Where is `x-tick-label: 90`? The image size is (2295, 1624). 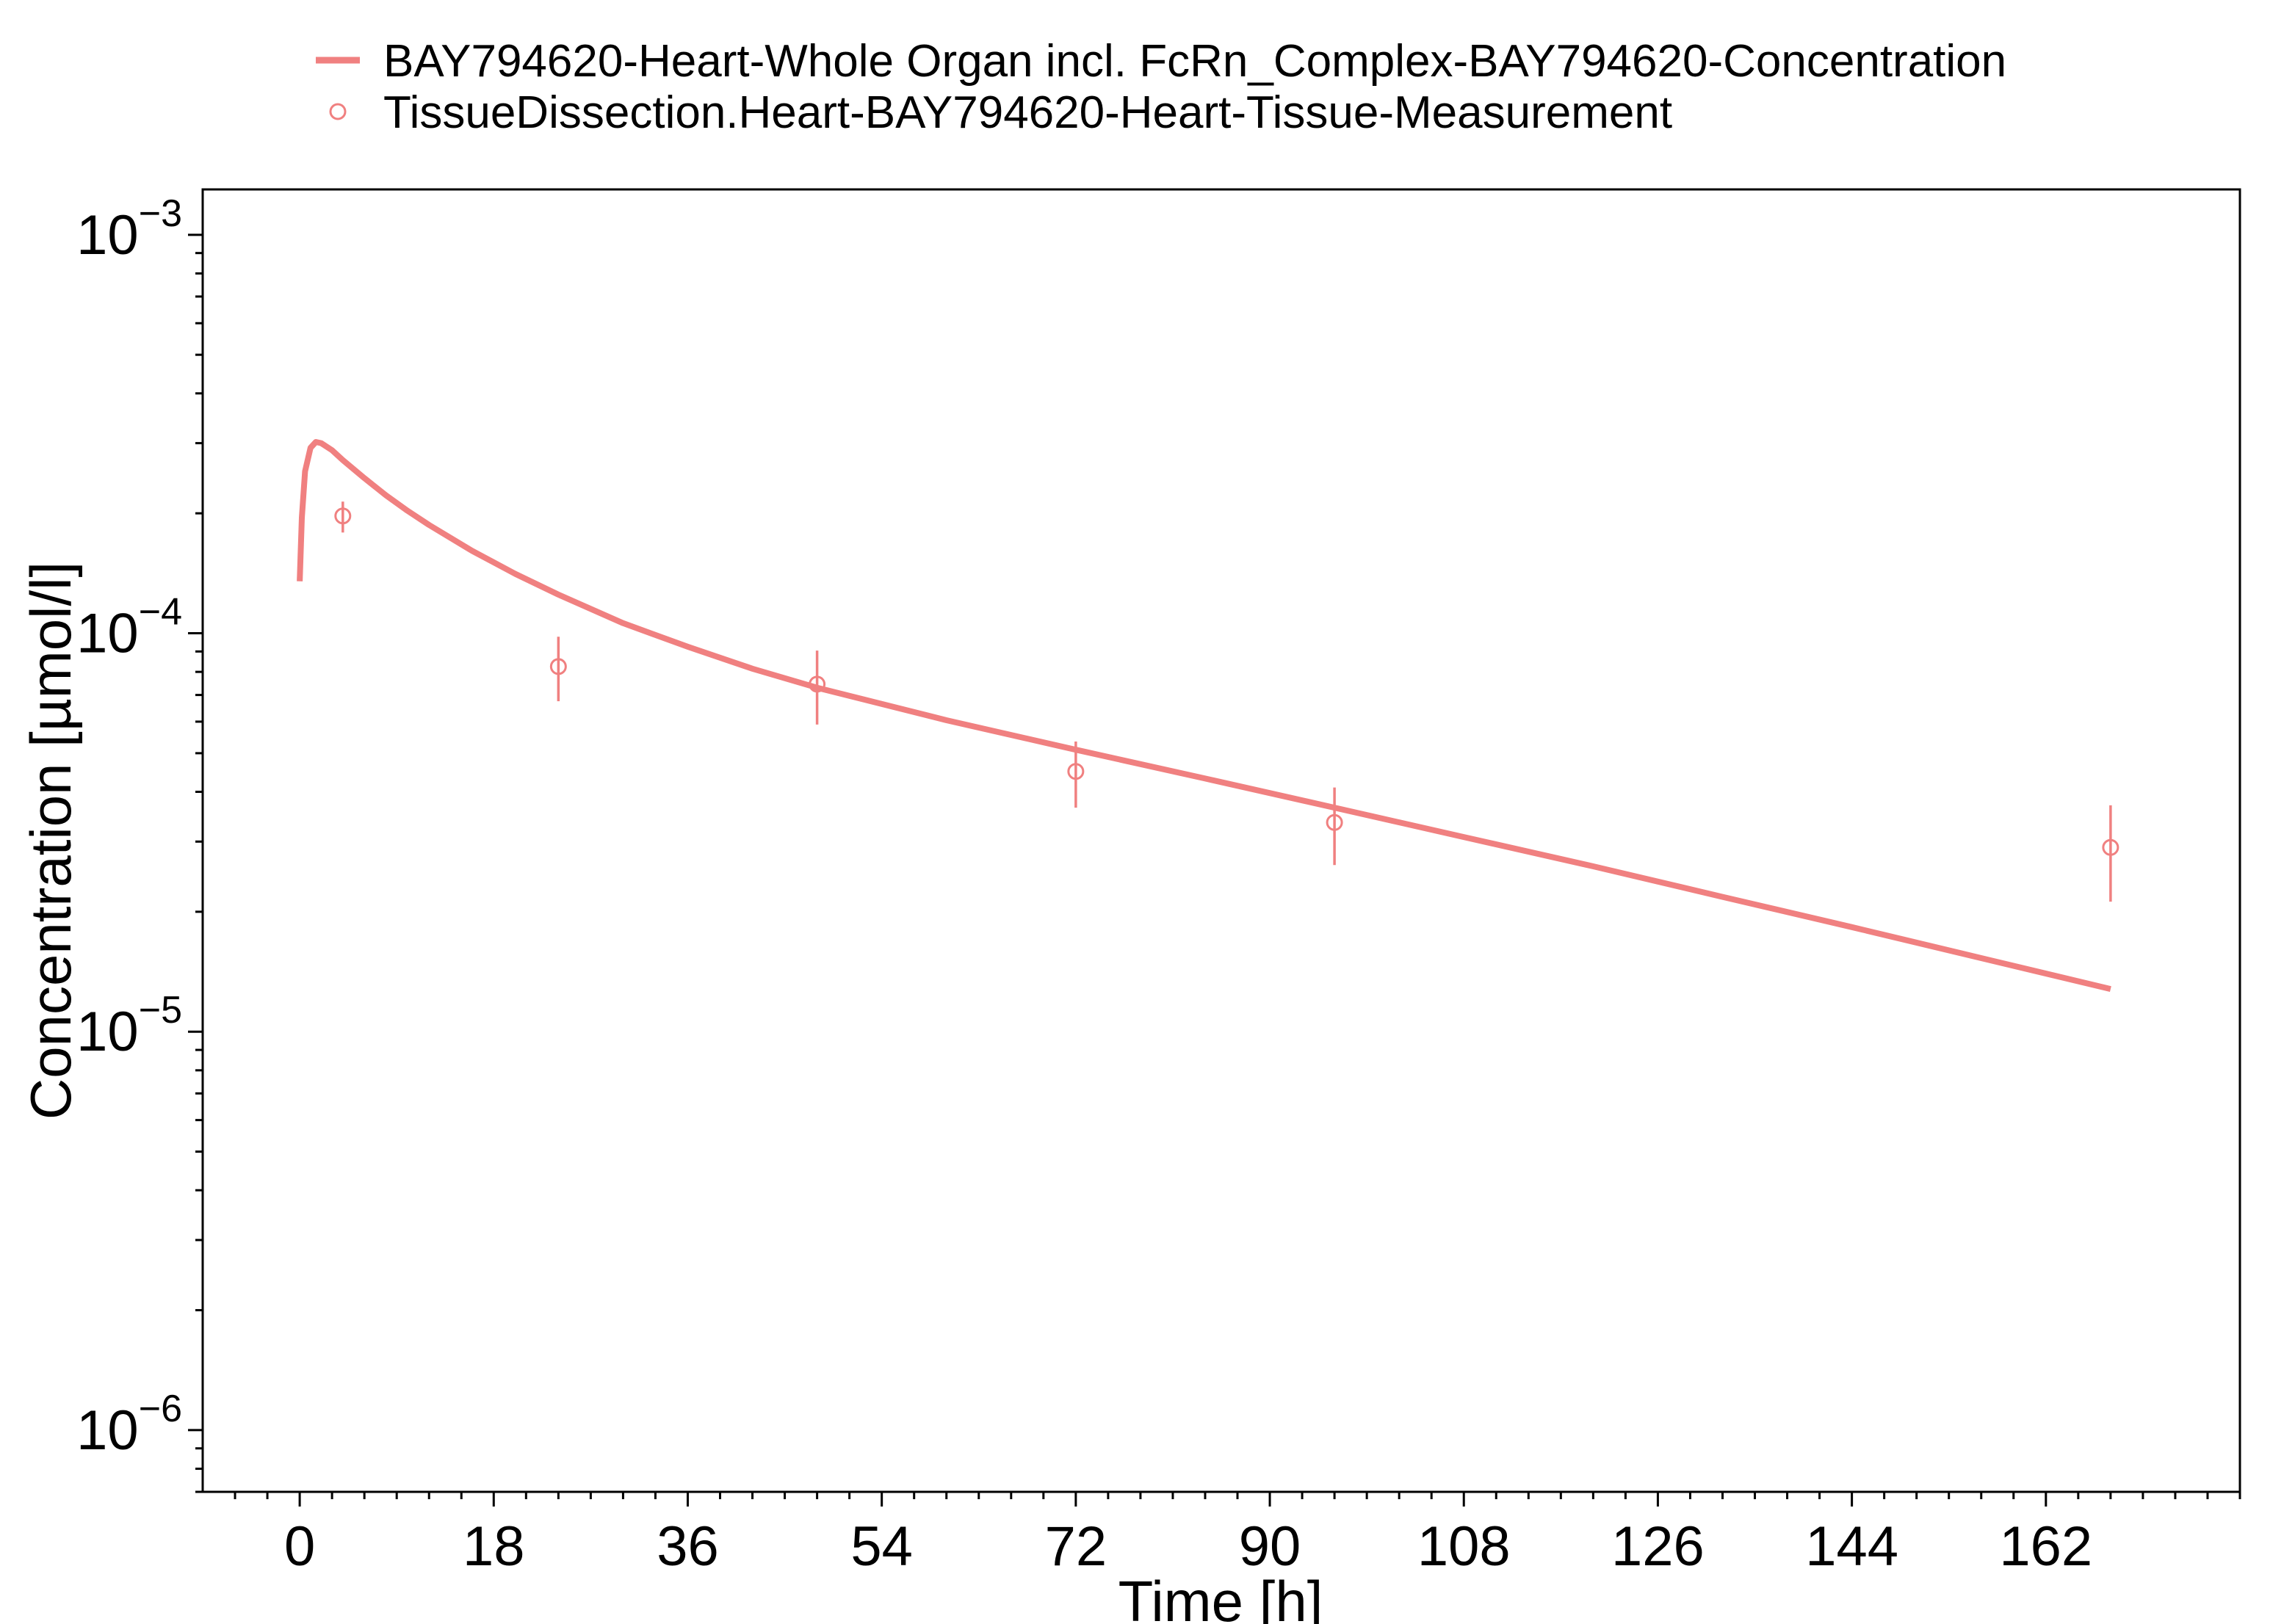 x-tick-label: 90 is located at coordinates (1270, 1546).